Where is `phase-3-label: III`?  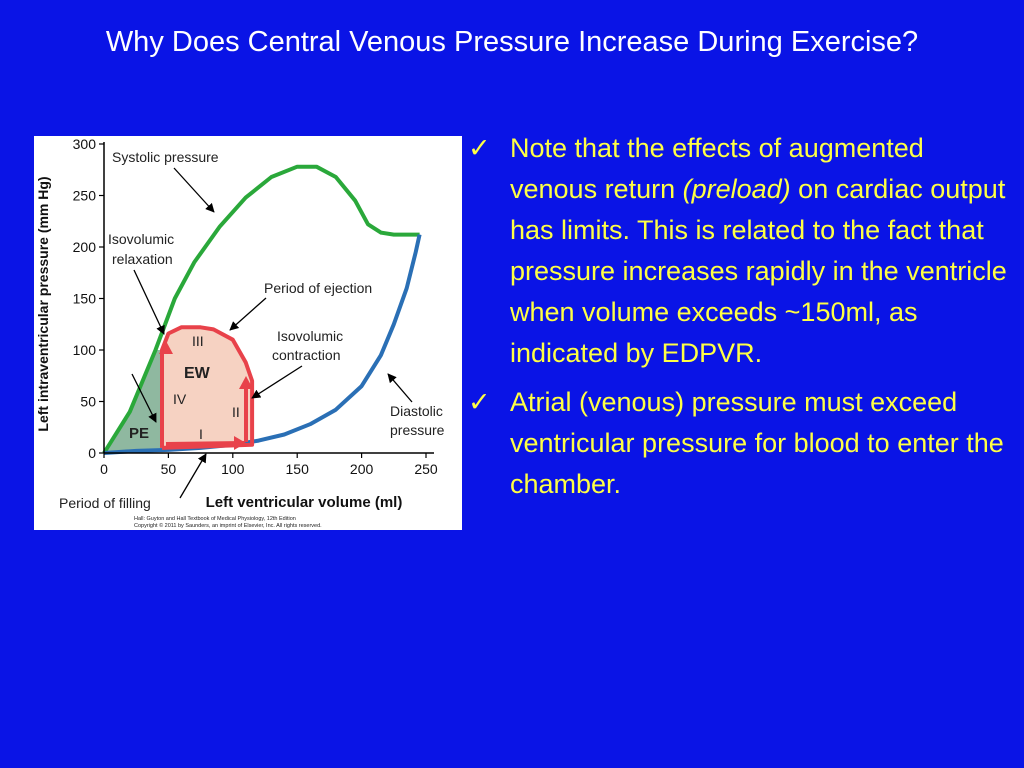
phase-3-label: III is located at coordinates (198, 341).